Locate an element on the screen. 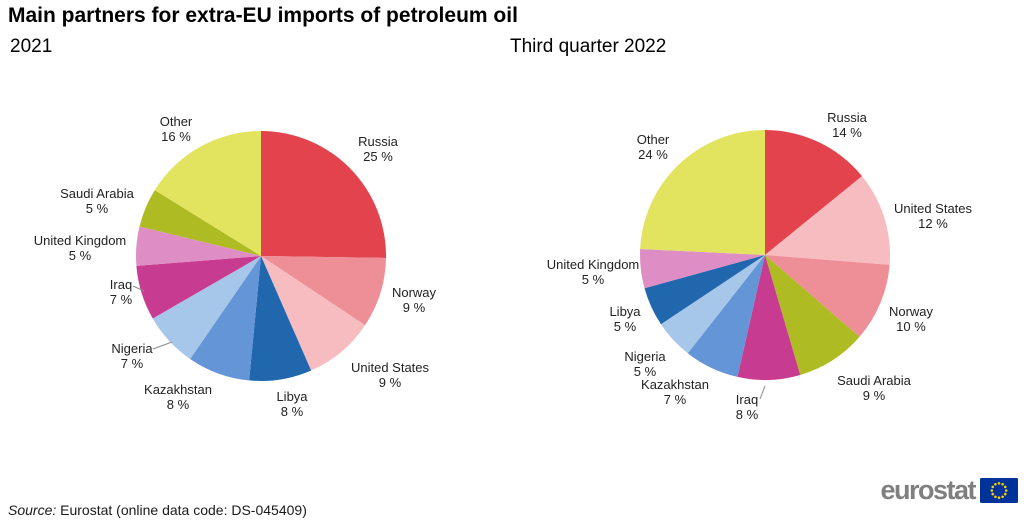  pie-label-libya: Libya 8 % is located at coordinates (292, 404).